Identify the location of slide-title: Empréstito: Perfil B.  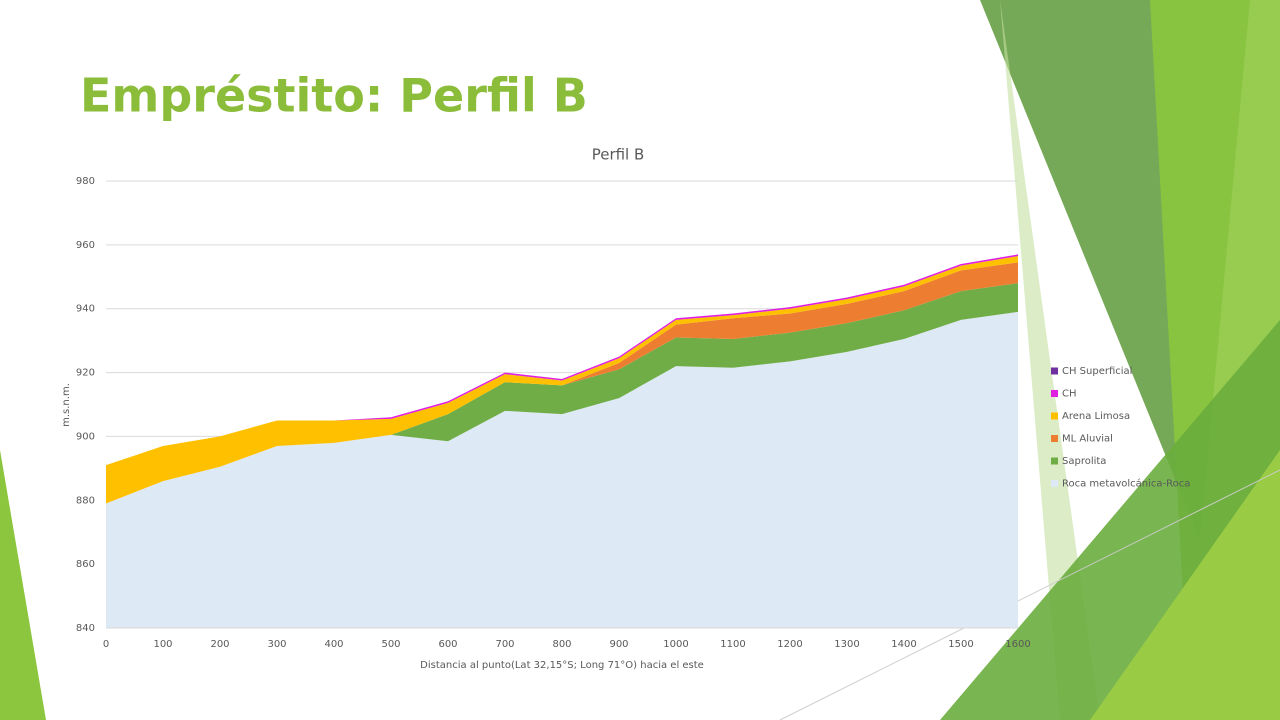
(334, 96).